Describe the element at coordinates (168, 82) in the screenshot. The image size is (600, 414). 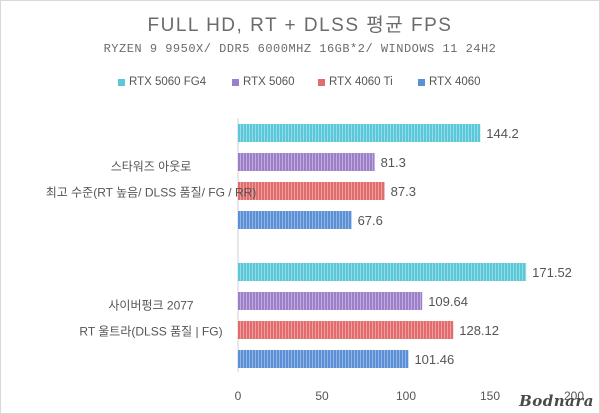
I see `legend-label: RTX 5060 FG4` at that location.